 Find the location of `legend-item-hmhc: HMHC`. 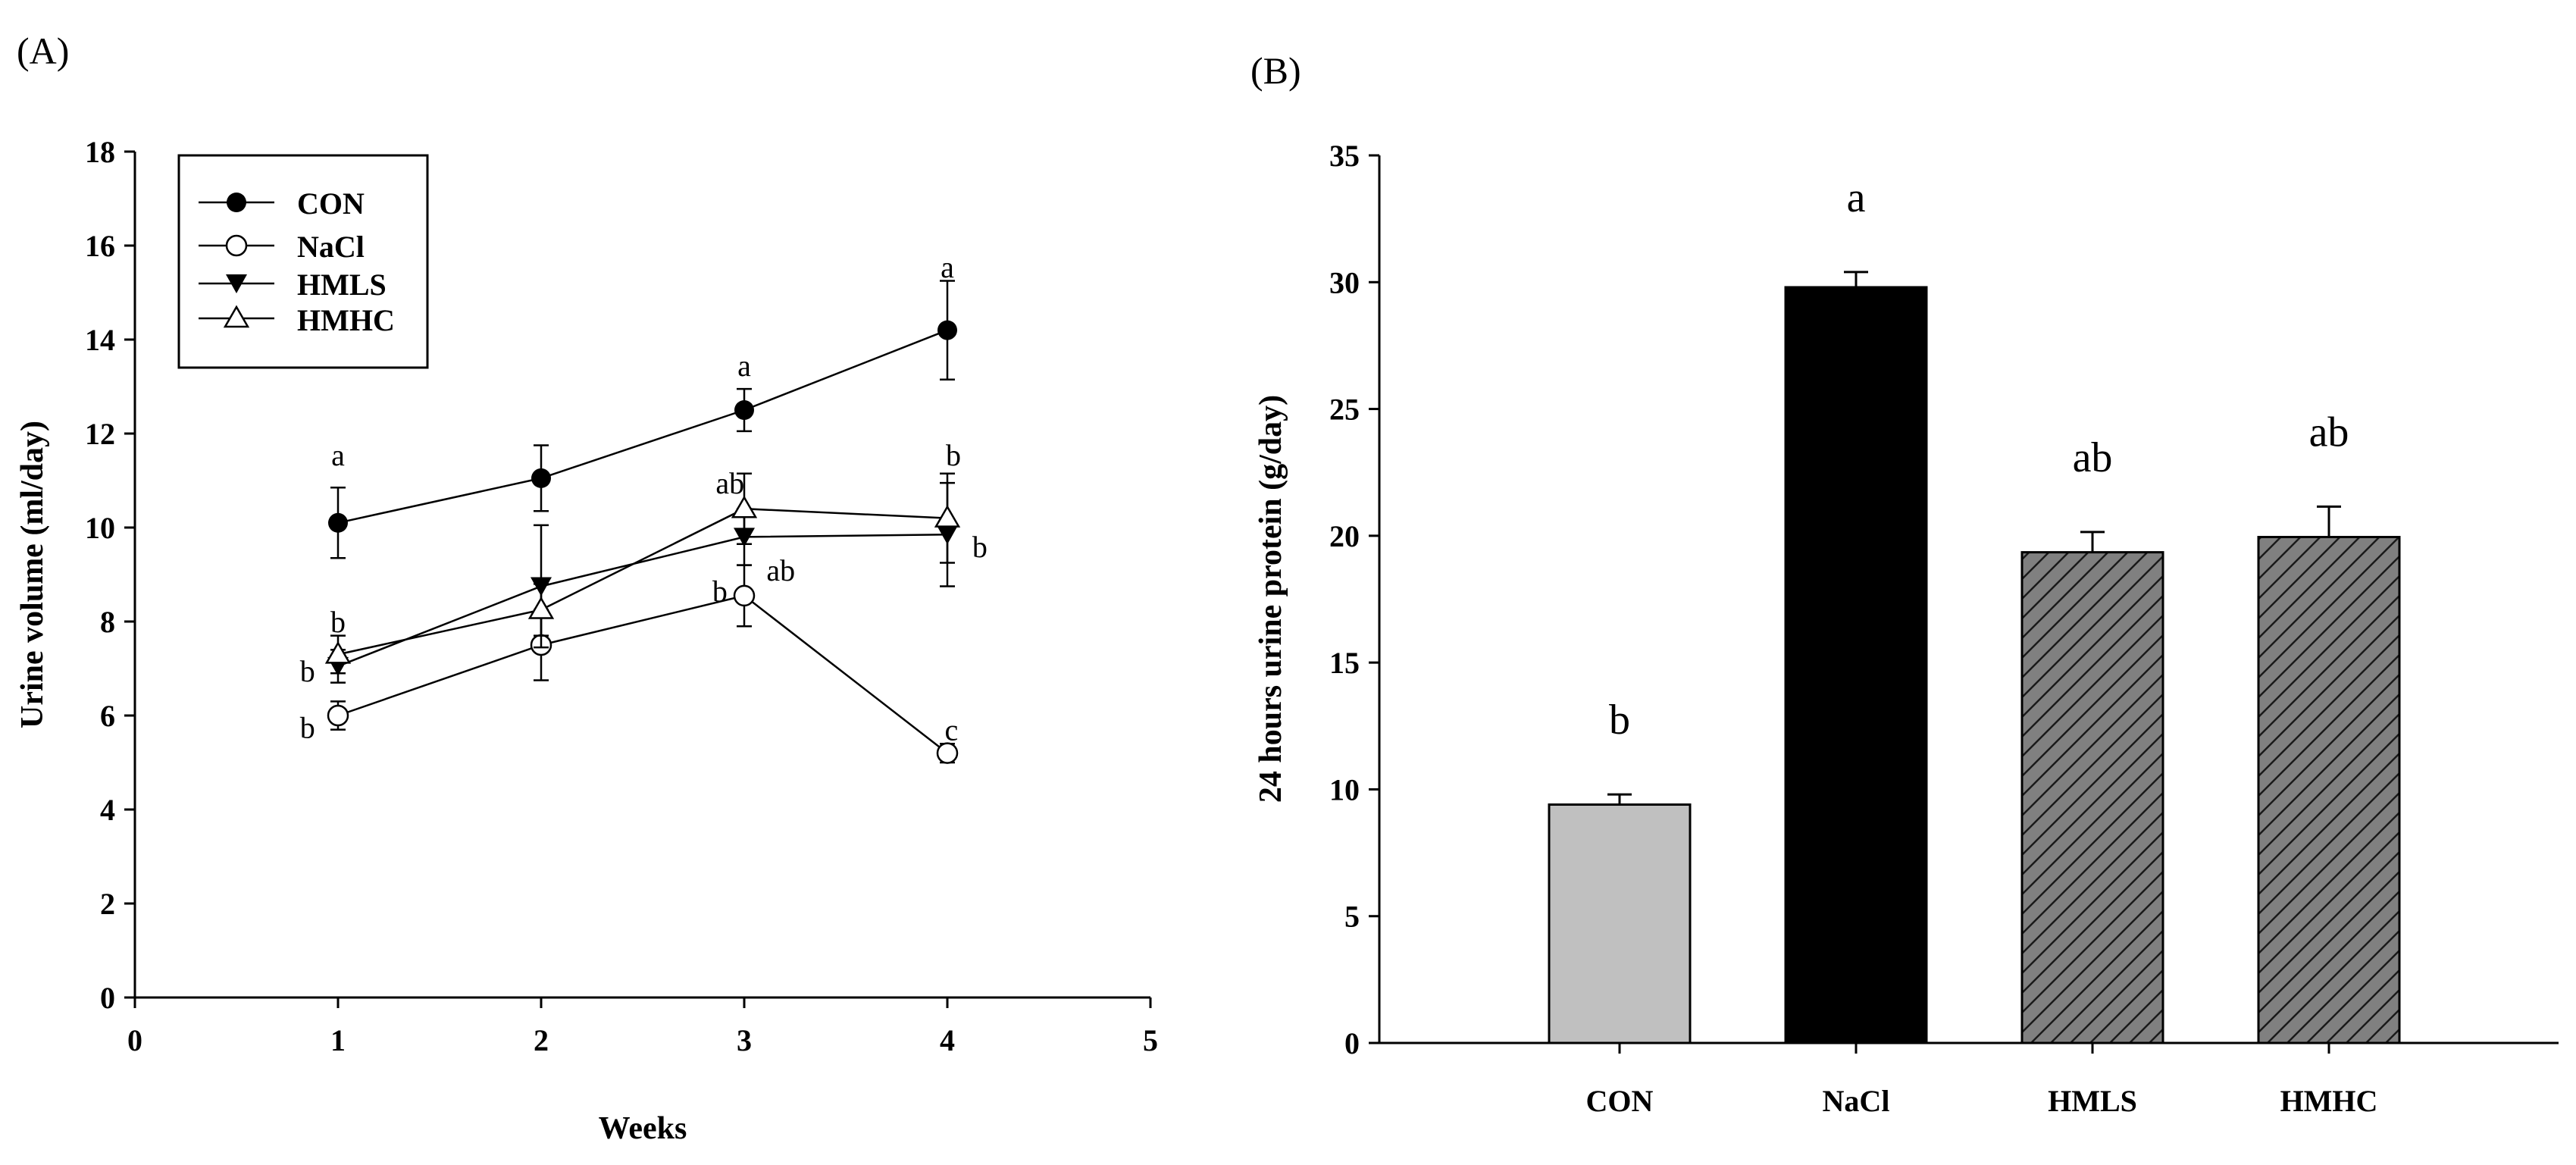

legend-item-hmhc: HMHC is located at coordinates (297, 320).